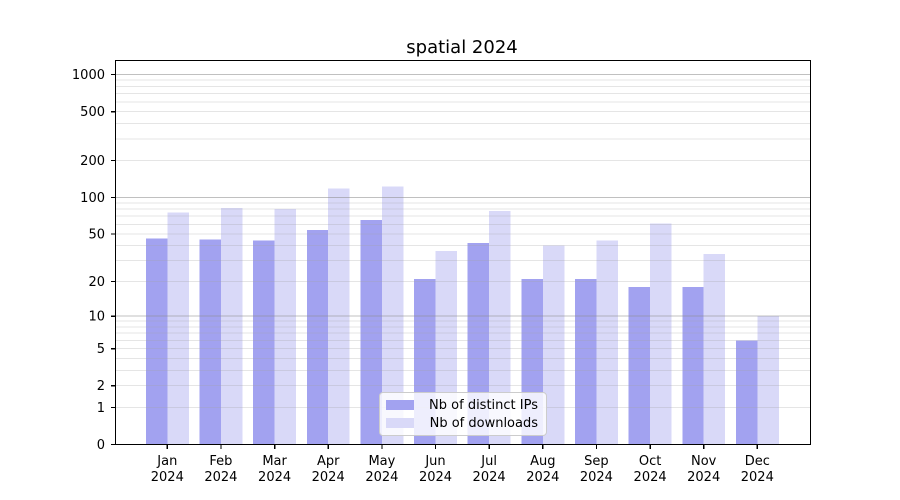 The height and width of the screenshot is (500, 900). What do you see at coordinates (746, 392) in the screenshot?
I see `bar-dec-series0` at bounding box center [746, 392].